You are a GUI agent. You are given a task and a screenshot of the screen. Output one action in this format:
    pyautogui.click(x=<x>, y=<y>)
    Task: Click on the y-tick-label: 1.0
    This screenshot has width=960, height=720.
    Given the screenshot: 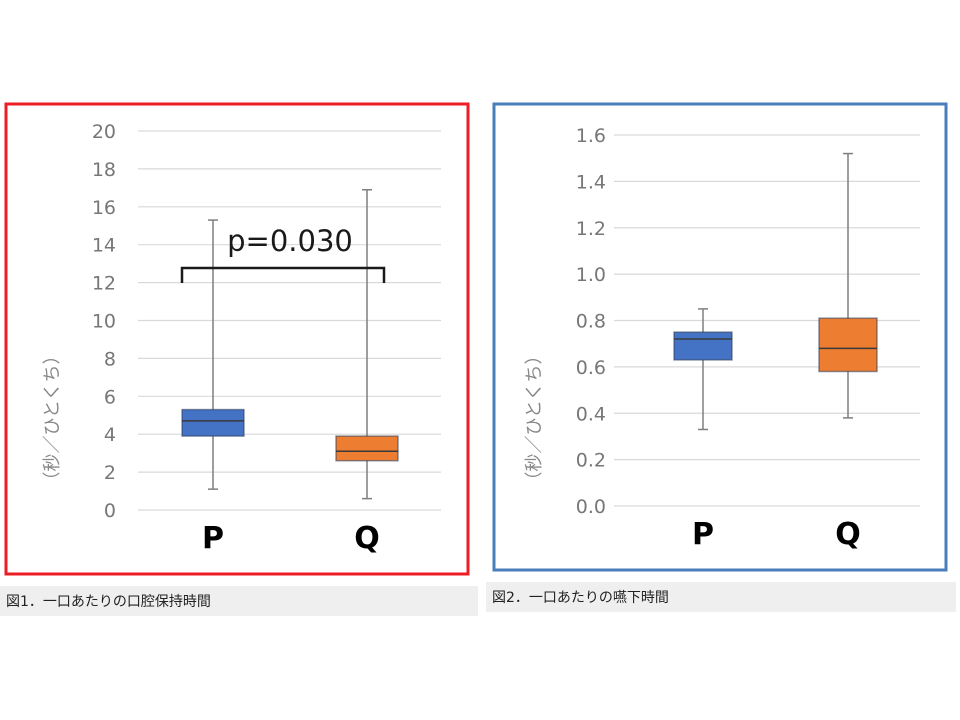 What is the action you would take?
    pyautogui.click(x=591, y=275)
    